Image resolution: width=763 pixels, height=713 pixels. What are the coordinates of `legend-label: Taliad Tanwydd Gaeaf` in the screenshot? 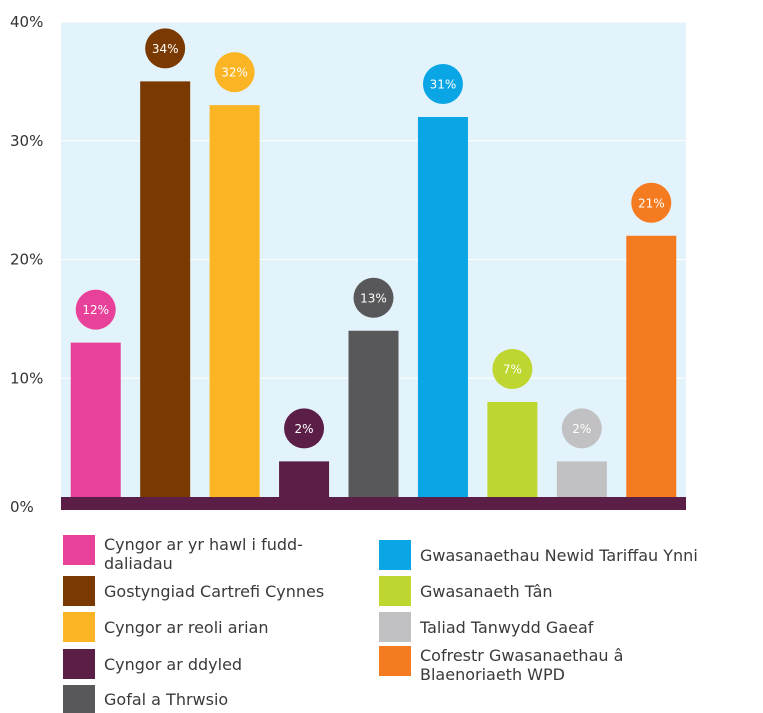 It's located at (506, 624).